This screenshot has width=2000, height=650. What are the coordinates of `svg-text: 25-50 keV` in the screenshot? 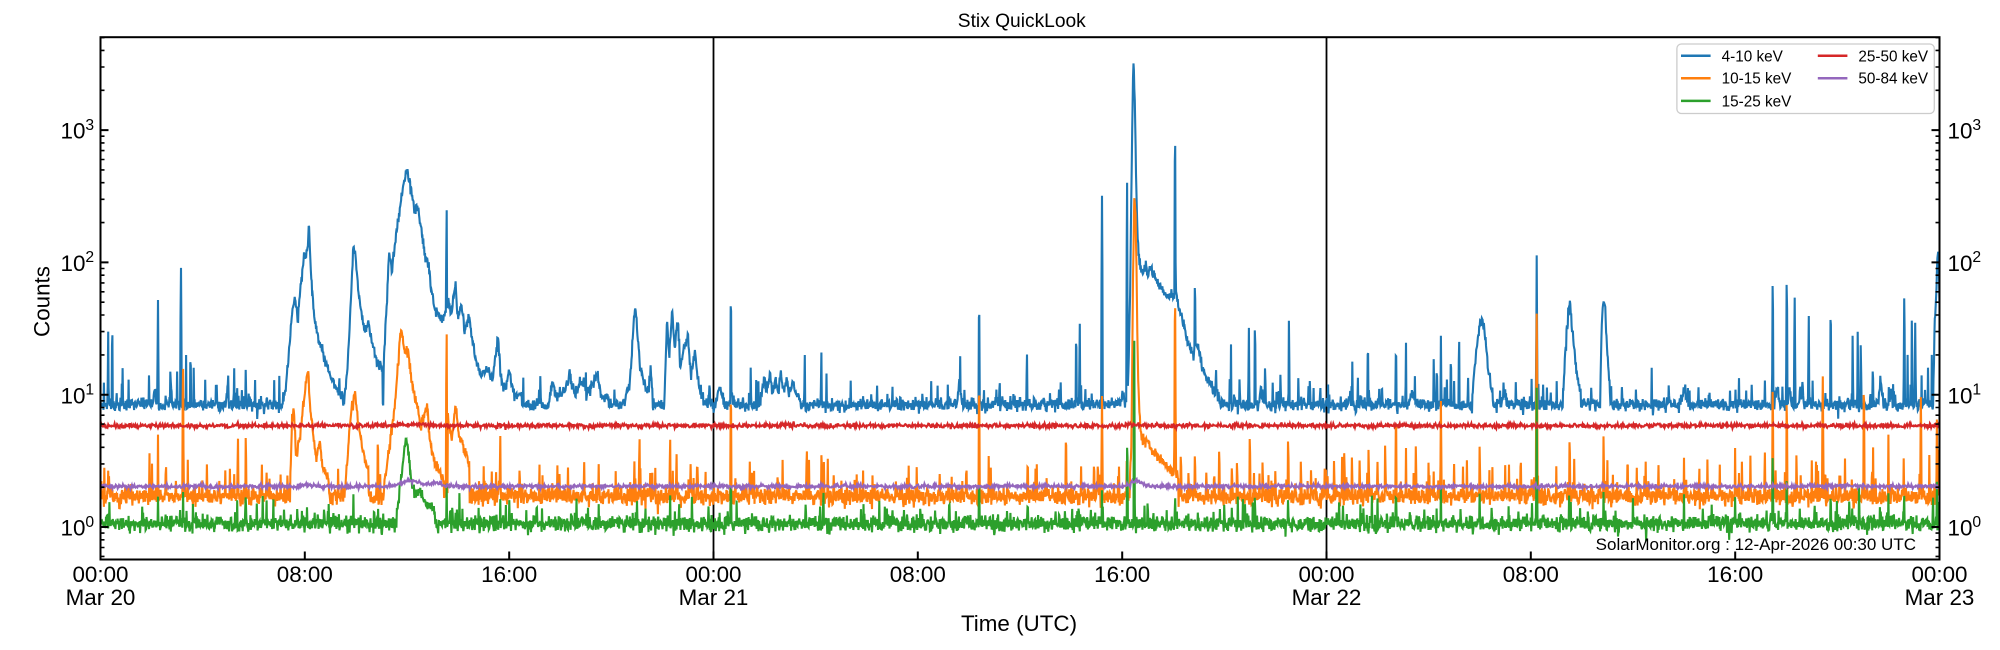 It's located at (1893, 56).